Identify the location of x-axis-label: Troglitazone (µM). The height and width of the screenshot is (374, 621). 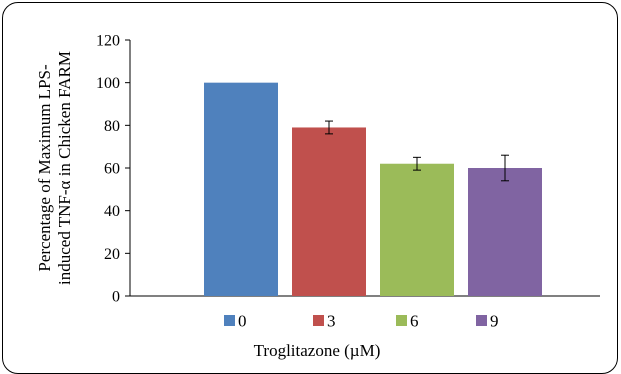
(317, 350).